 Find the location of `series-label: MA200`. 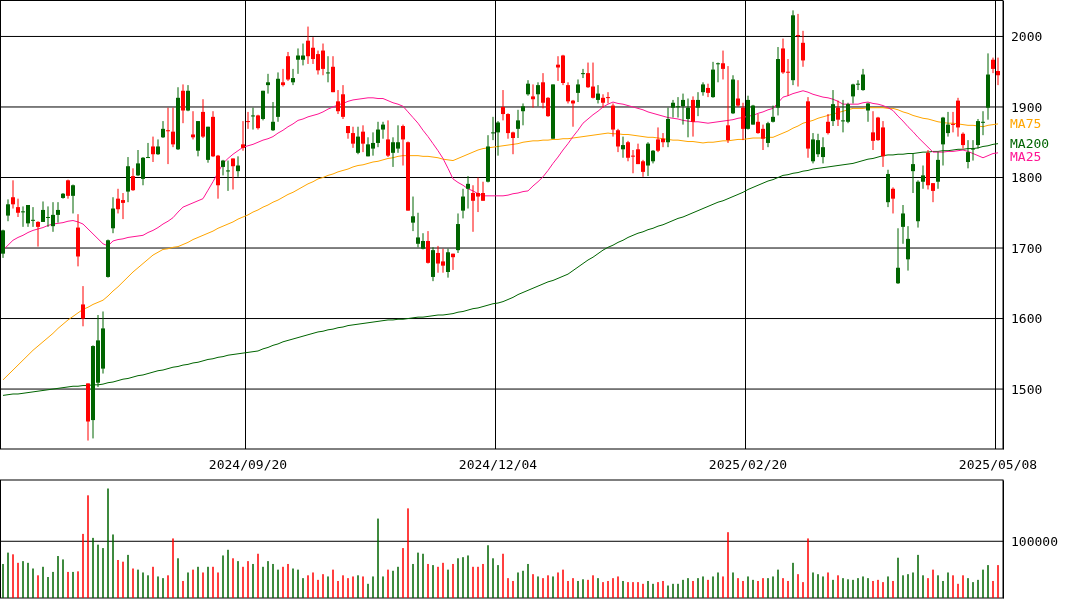

series-label: MA200 is located at coordinates (1030, 144).